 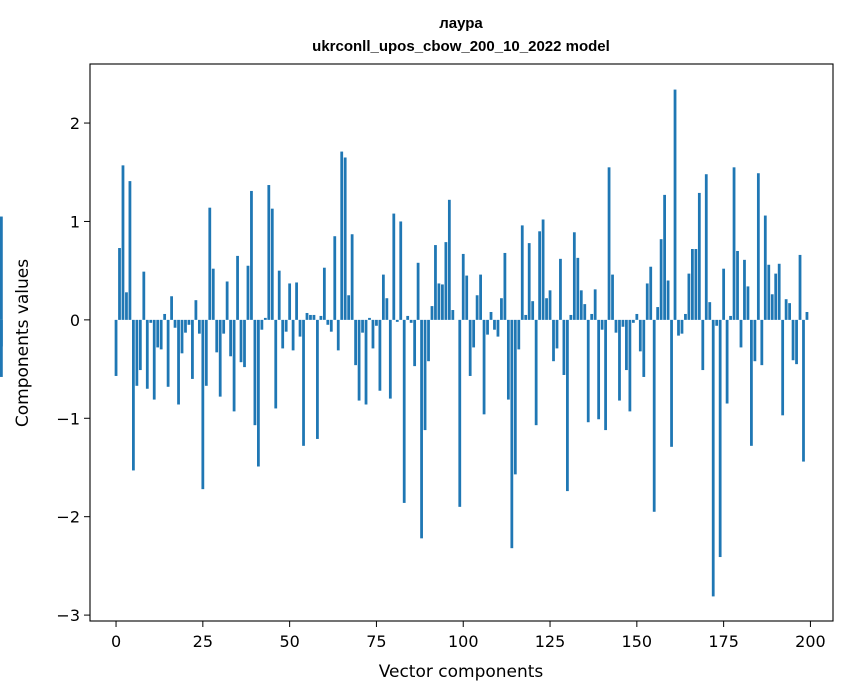 I want to click on x-tick-label: 125, so click(x=550, y=641).